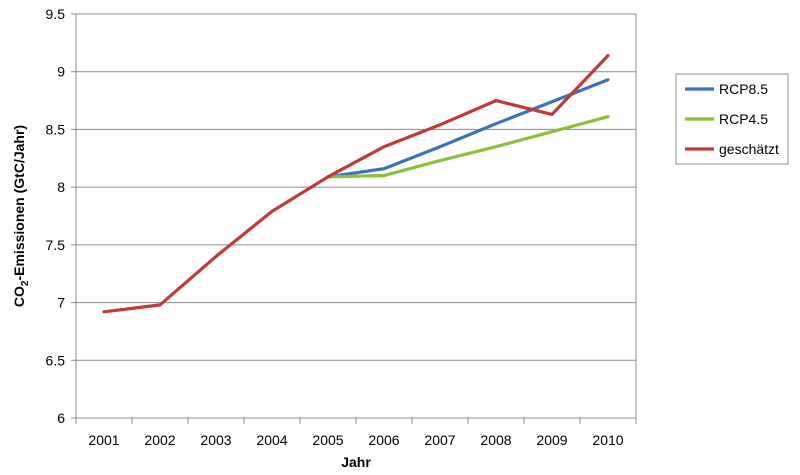 The width and height of the screenshot is (800, 475). Describe the element at coordinates (61, 303) in the screenshot. I see `y-tick-label: 7` at that location.